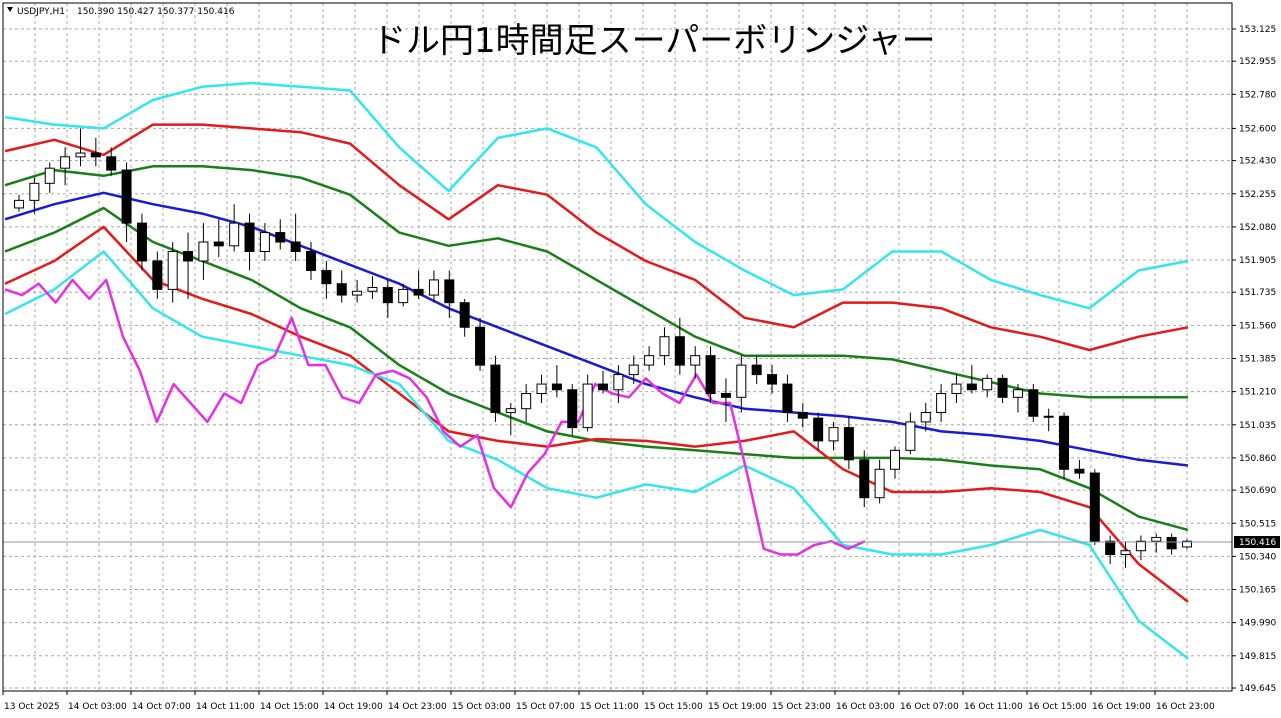 This screenshot has height=718, width=1281. What do you see at coordinates (225, 707) in the screenshot?
I see `x-tick-label: 14 Oct 11:00` at bounding box center [225, 707].